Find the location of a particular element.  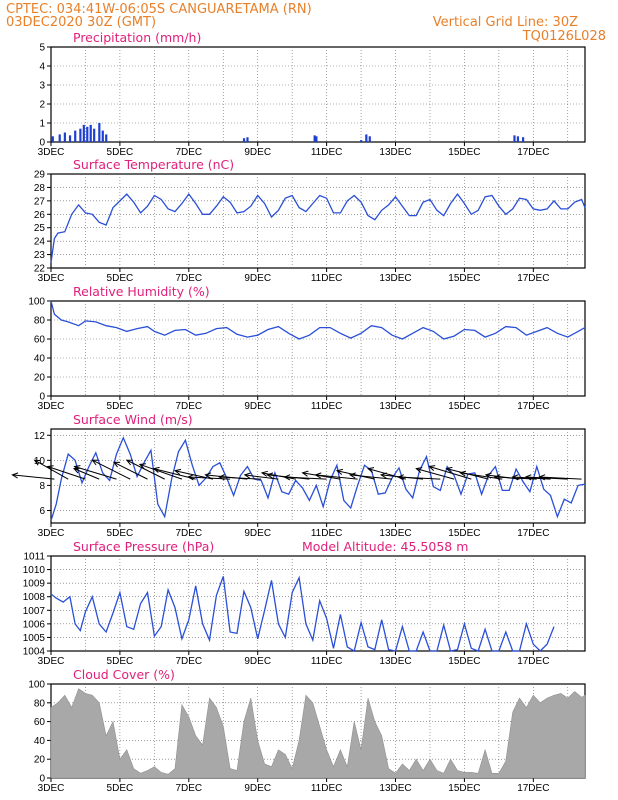

humidity-ytick-label: 60 is located at coordinates (40, 340).